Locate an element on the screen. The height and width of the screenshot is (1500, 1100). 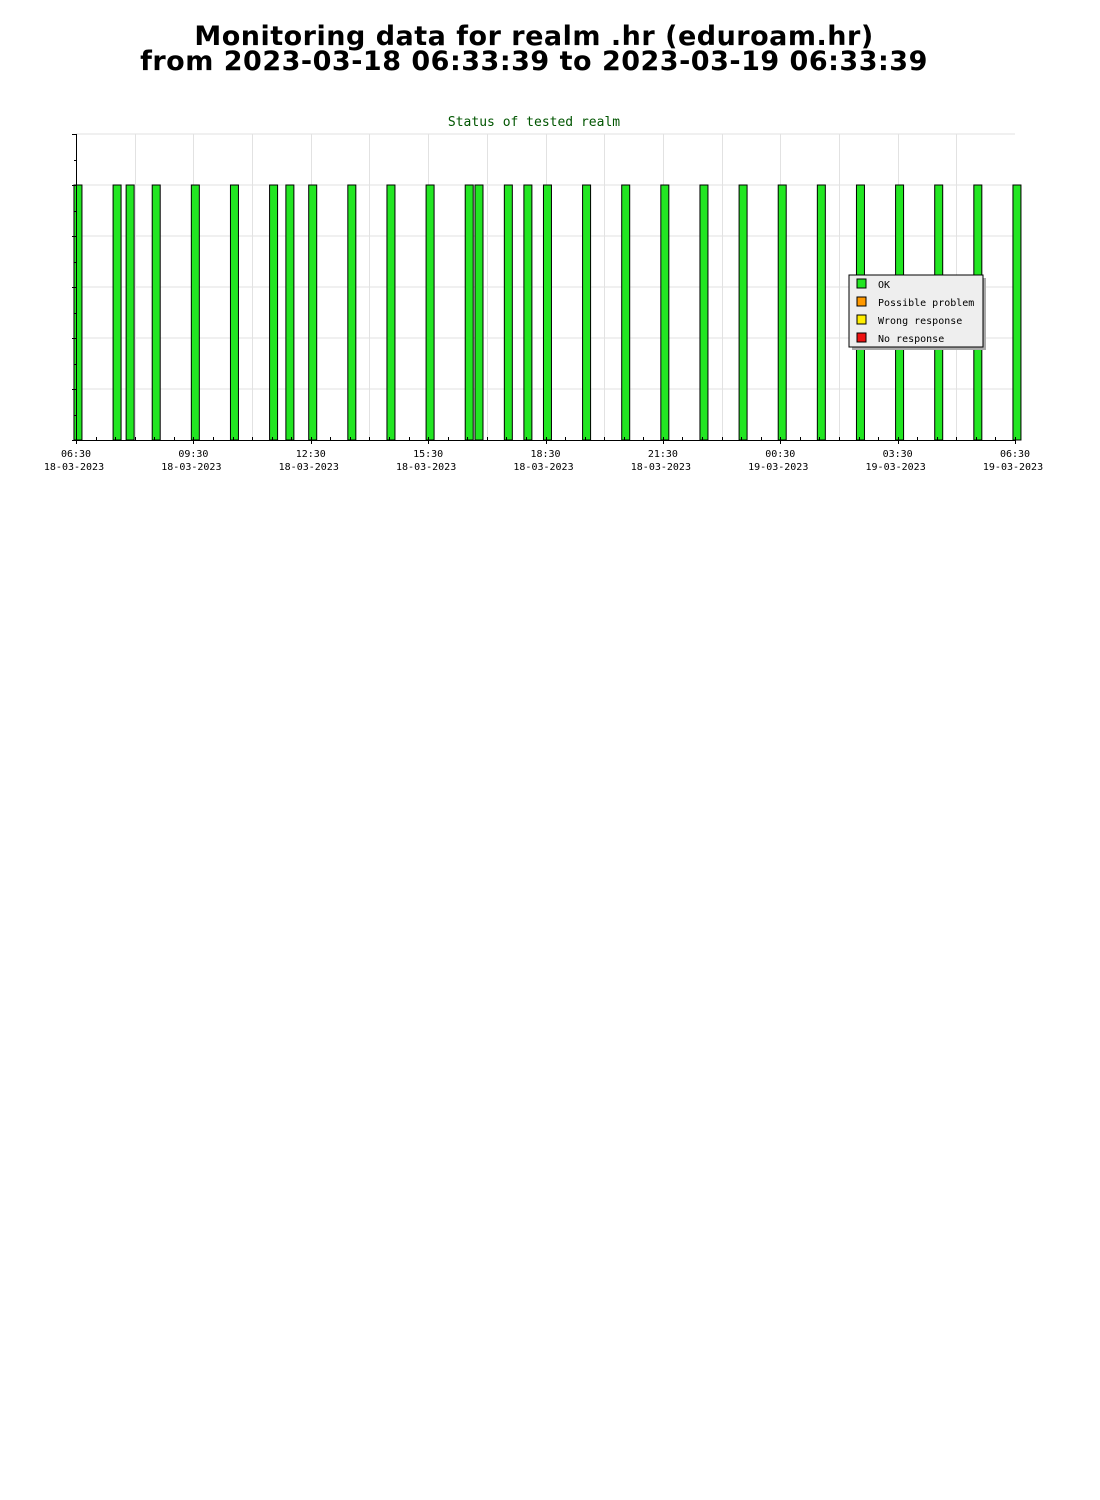
chart-title: Status of tested realm is located at coordinates (534, 122).